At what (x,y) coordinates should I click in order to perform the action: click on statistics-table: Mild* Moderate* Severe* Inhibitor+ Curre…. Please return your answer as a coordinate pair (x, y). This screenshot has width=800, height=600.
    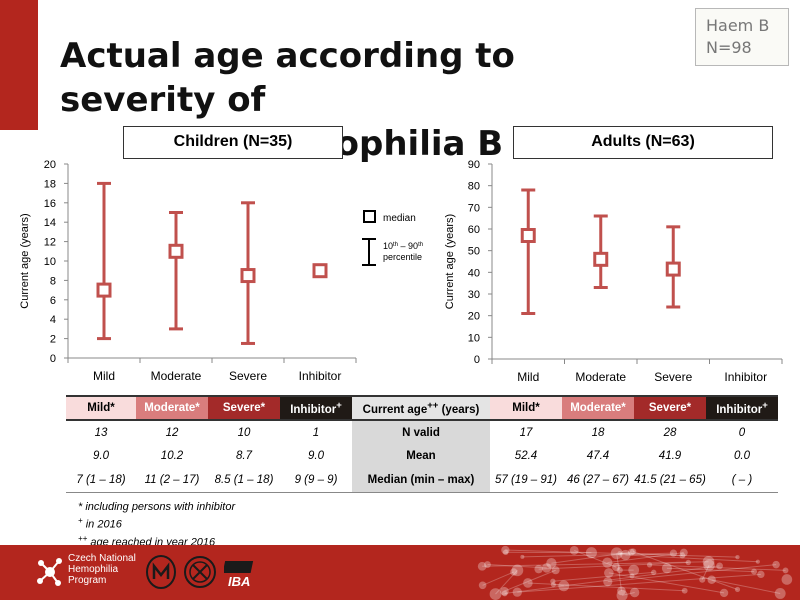
    Looking at the image, I should click on (422, 444).